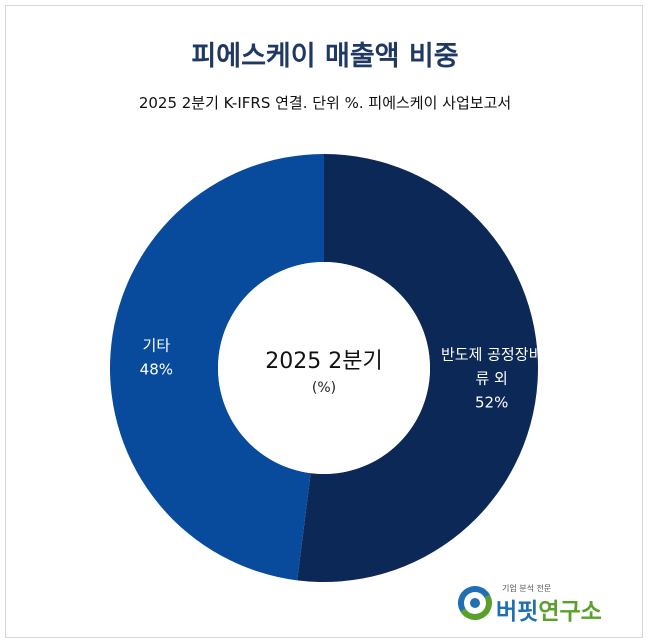 The width and height of the screenshot is (650, 644). I want to click on slice-category-label: 기타, so click(157, 345).